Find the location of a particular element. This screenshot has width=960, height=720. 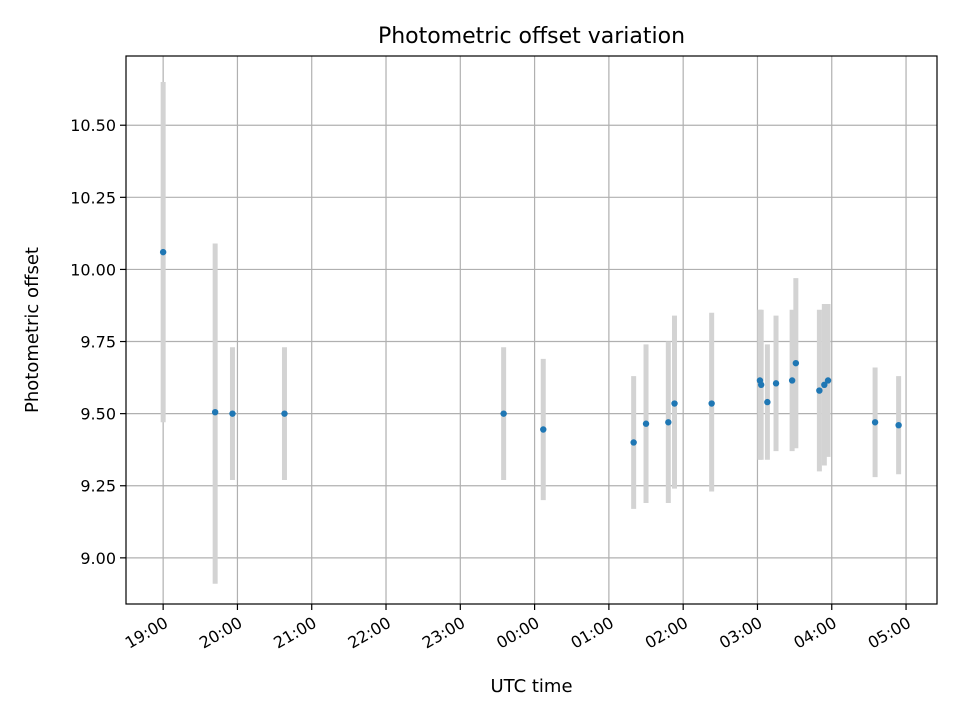

y-axis-label: Photometric offset is located at coordinates (32, 330).